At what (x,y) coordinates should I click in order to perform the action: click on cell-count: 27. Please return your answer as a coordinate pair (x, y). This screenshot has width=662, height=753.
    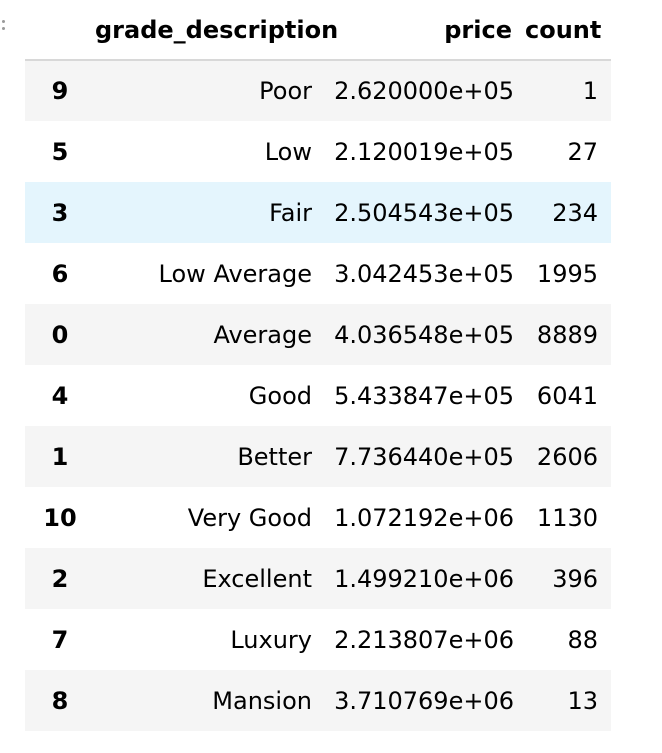
    Looking at the image, I should click on (582, 151).